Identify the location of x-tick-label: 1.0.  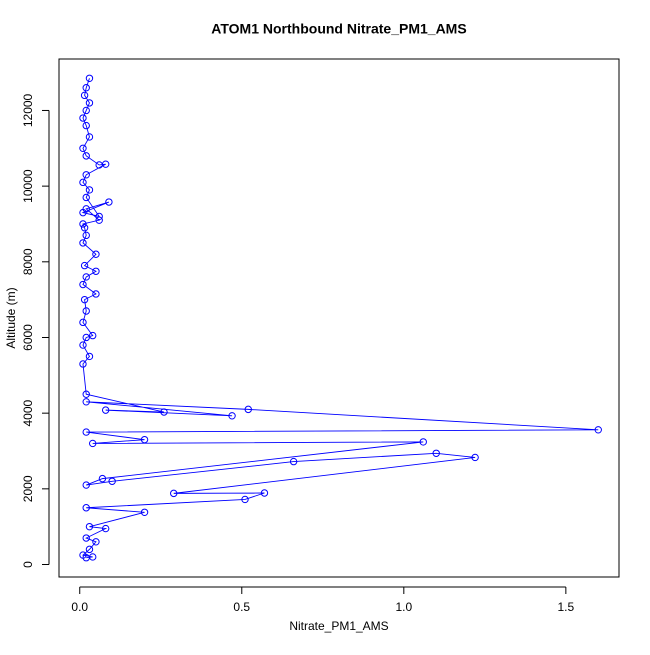
(403, 607).